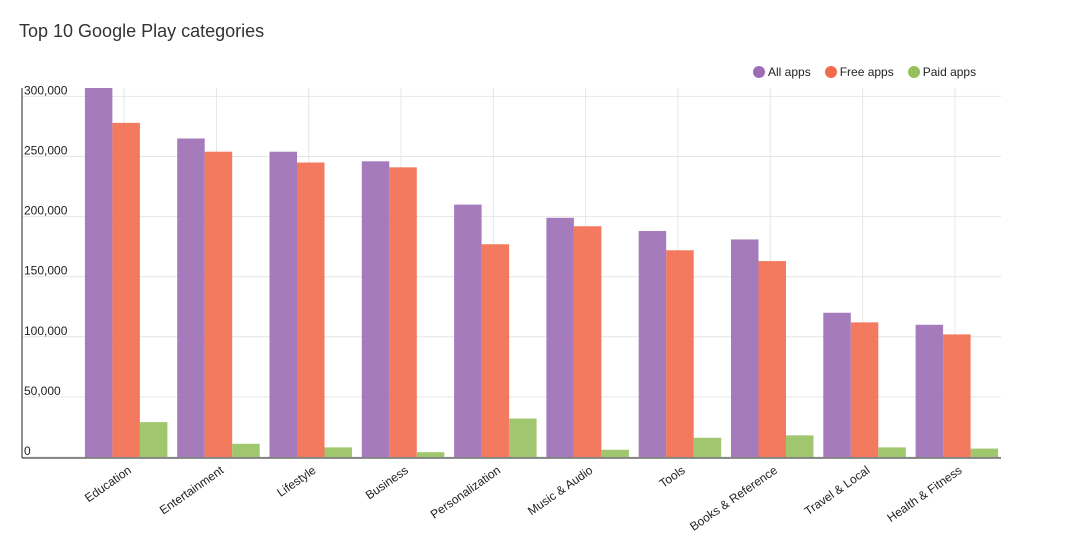  I want to click on bar-paid-apps-books-reference, so click(800, 446).